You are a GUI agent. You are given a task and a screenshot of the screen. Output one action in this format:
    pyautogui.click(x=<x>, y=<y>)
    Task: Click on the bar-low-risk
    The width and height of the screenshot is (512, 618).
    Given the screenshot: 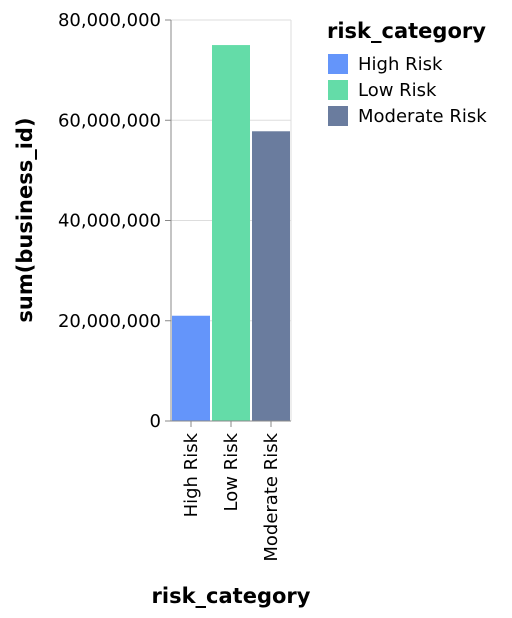 What is the action you would take?
    pyautogui.click(x=231, y=233)
    